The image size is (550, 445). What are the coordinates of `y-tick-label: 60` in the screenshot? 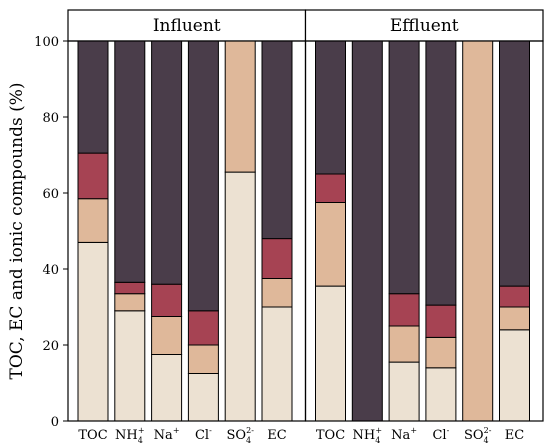 It's located at (50, 194).